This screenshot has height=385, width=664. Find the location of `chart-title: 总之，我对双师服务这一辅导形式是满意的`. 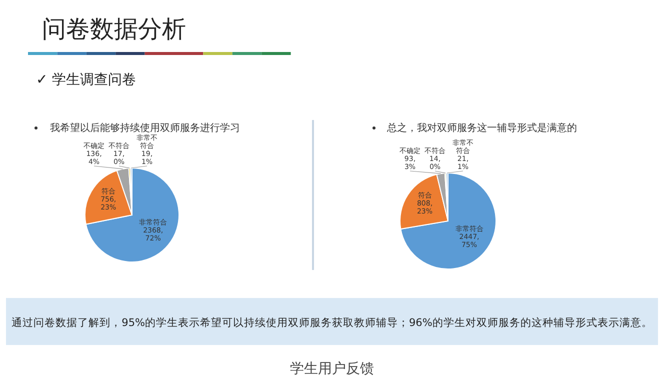

chart-title: 总之，我对双师服务这一辅导形式是满意的 is located at coordinates (481, 128).